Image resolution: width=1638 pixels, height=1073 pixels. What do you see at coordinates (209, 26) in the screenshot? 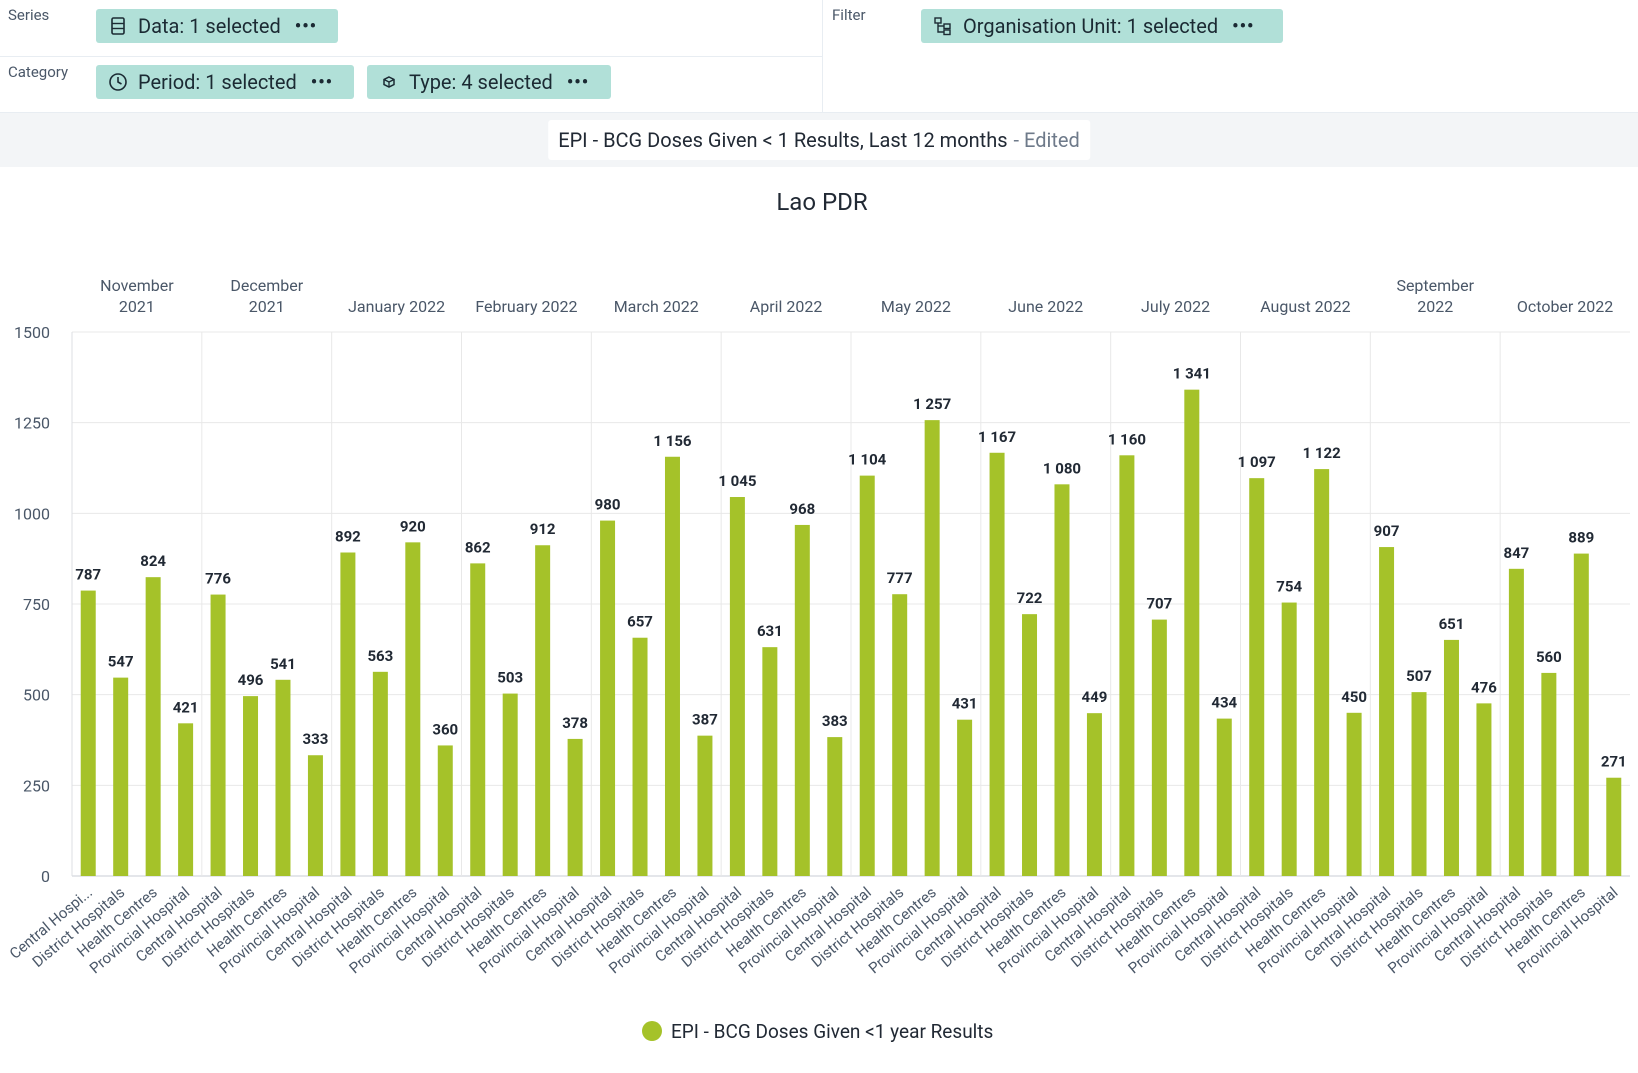
I see `data-chip-label: Data: 1 selected` at bounding box center [209, 26].